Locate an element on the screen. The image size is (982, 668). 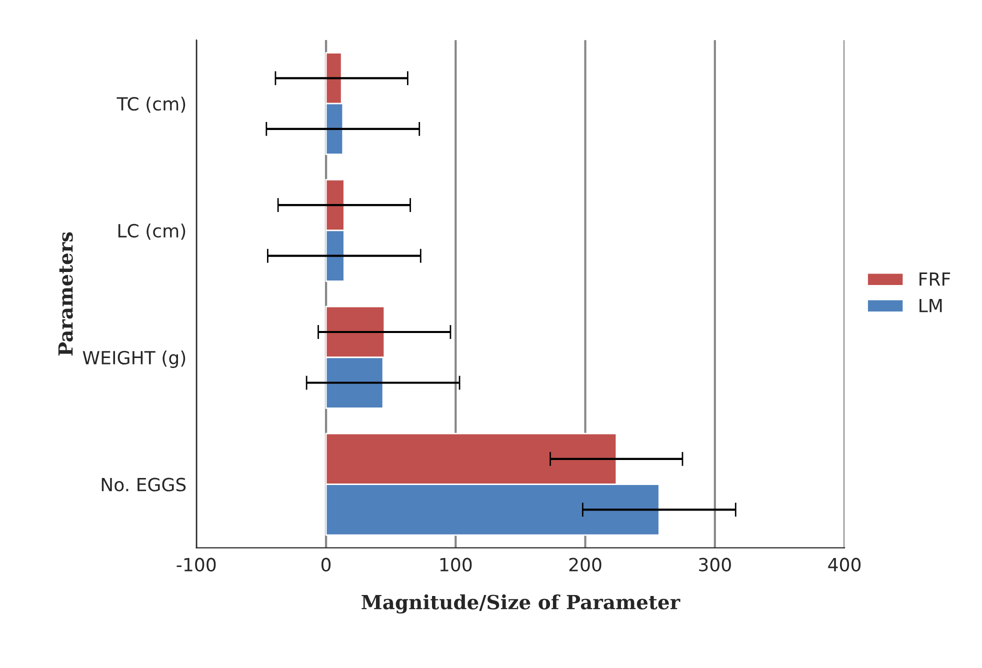
legend-label: LM is located at coordinates (931, 305).